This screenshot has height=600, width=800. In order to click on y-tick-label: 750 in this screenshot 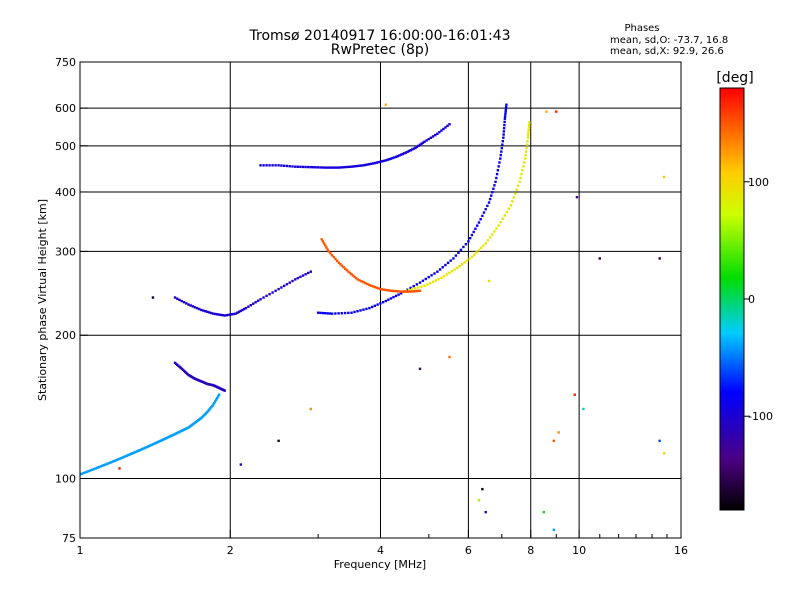, I will do `click(65, 62)`.